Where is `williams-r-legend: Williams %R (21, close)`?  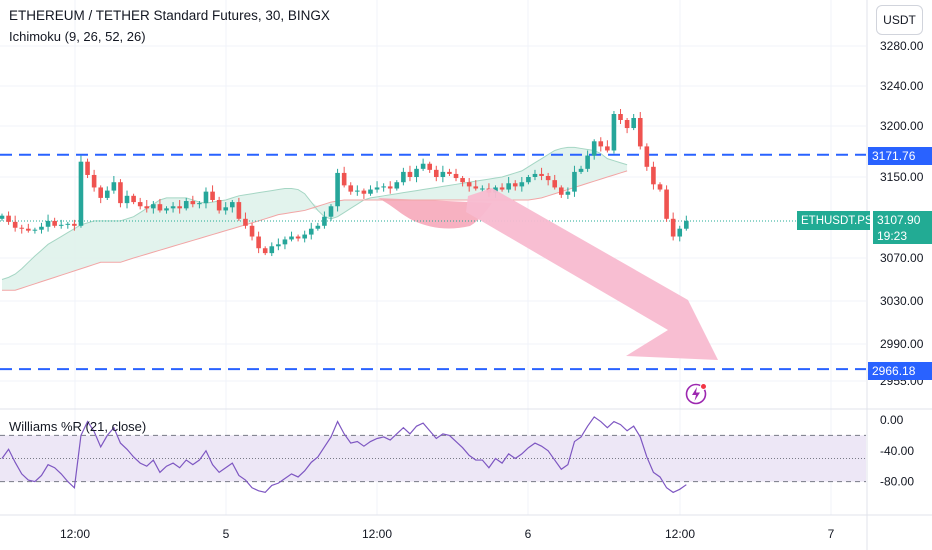 williams-r-legend: Williams %R (21, close) is located at coordinates (78, 426).